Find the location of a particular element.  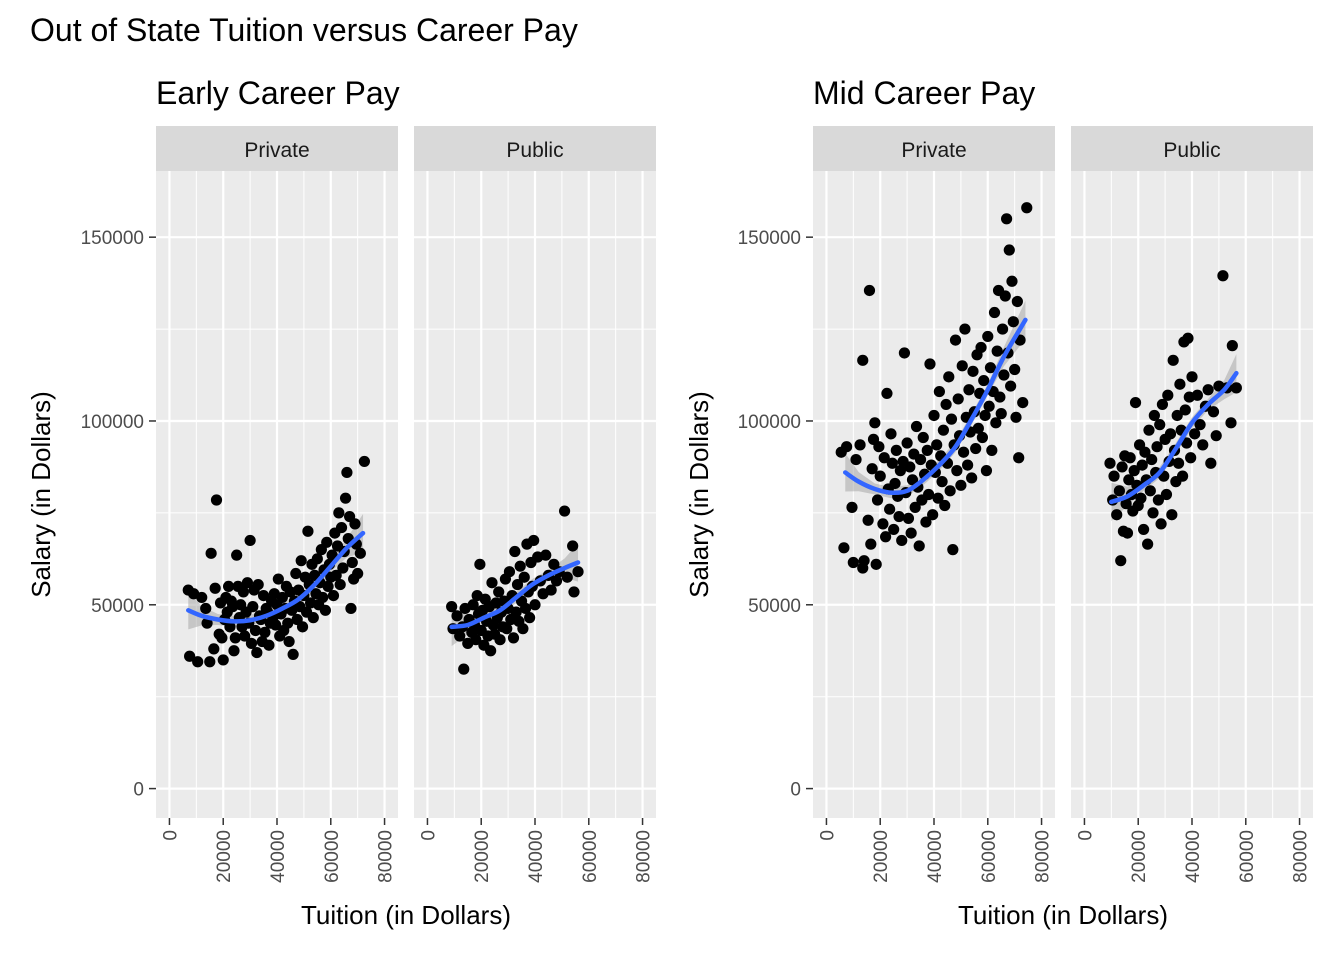

panel-public: Public 0 20000 40000 60000 80000 is located at coordinates (1192, 504).